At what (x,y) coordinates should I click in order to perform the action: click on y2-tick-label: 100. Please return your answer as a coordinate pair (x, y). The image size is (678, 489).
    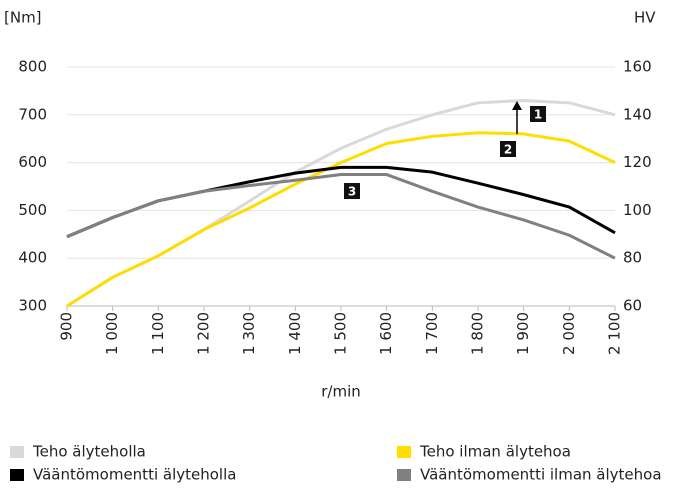
    Looking at the image, I should click on (637, 210).